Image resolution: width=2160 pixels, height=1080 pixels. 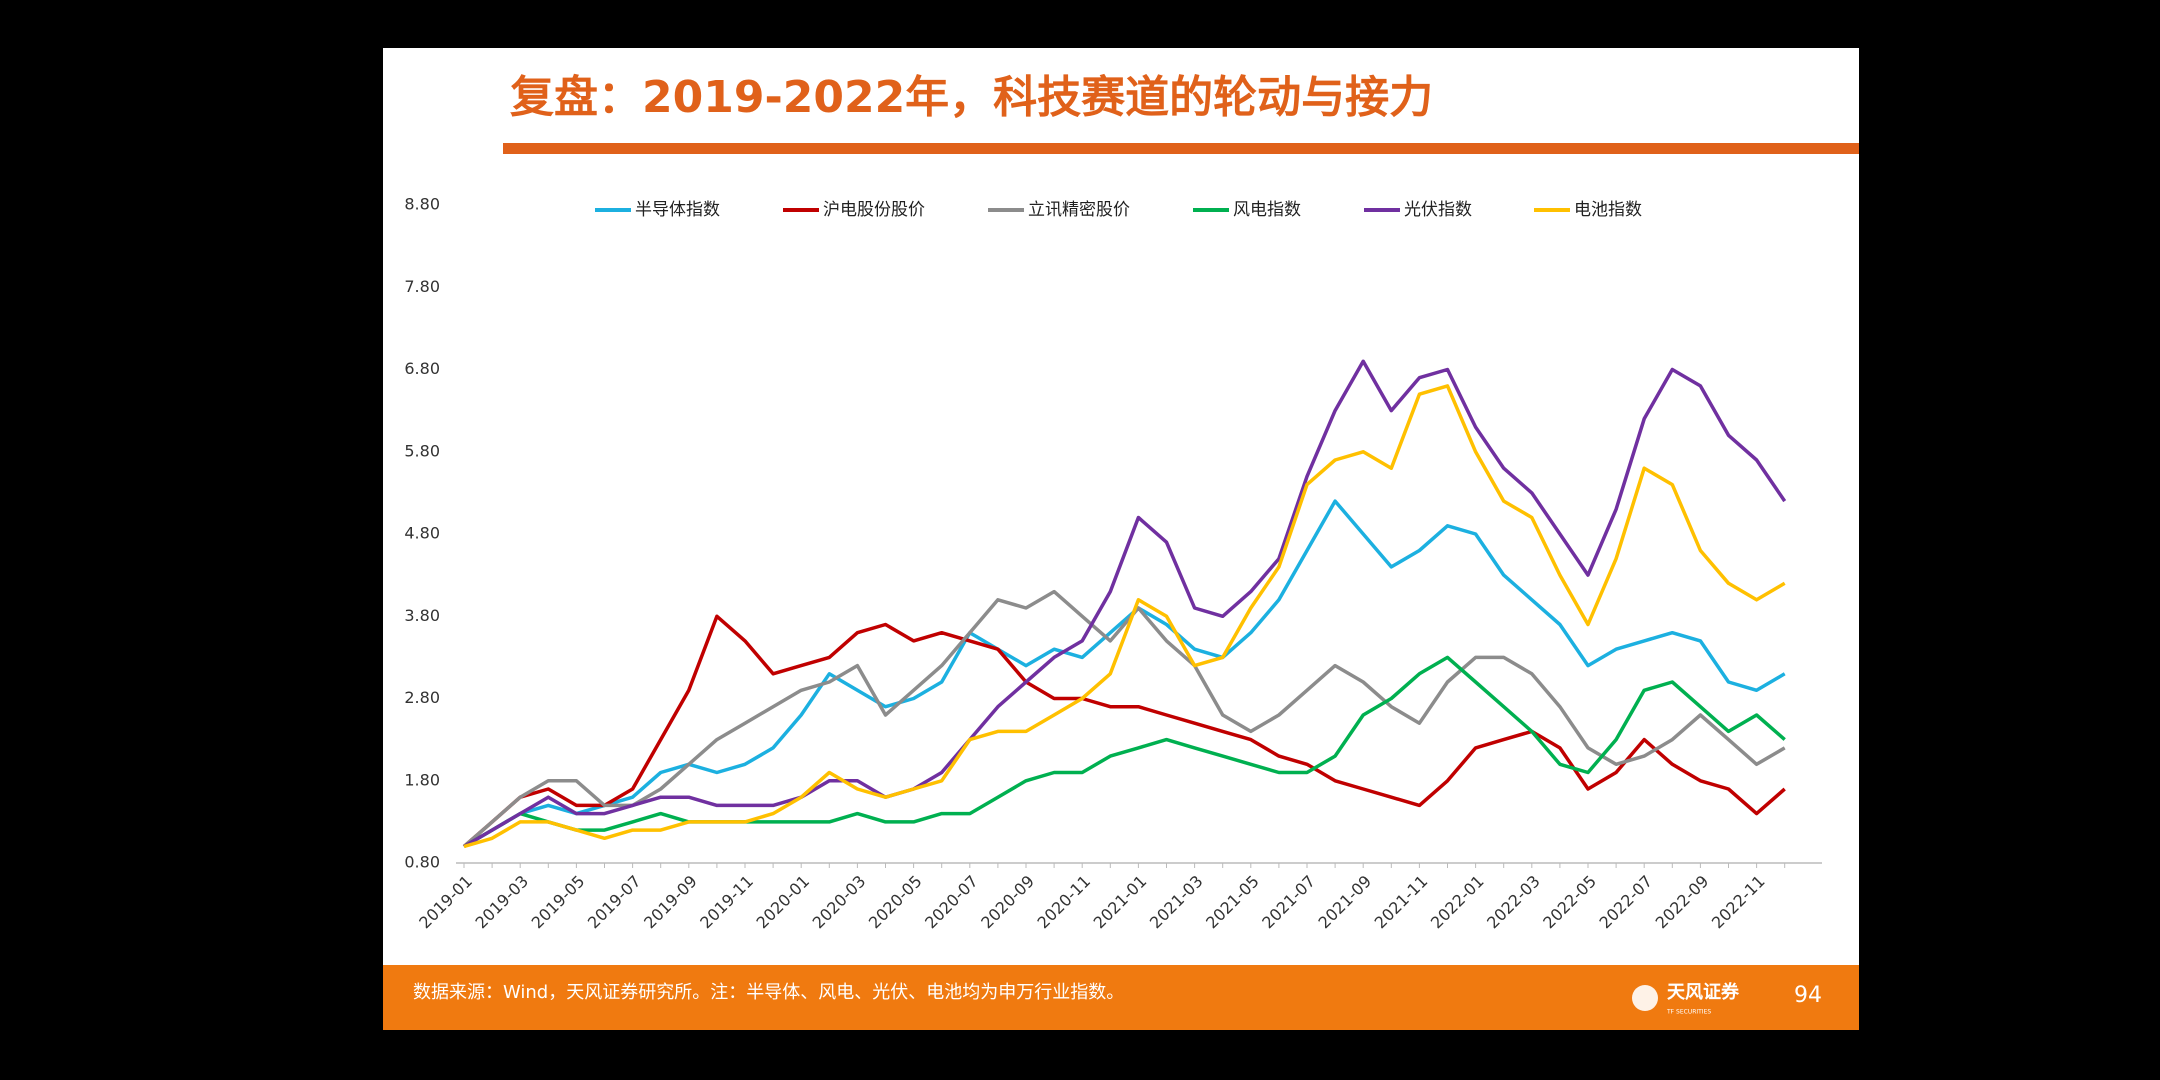 What do you see at coordinates (1608, 210) in the screenshot?
I see `legend-label: 电池指数` at bounding box center [1608, 210].